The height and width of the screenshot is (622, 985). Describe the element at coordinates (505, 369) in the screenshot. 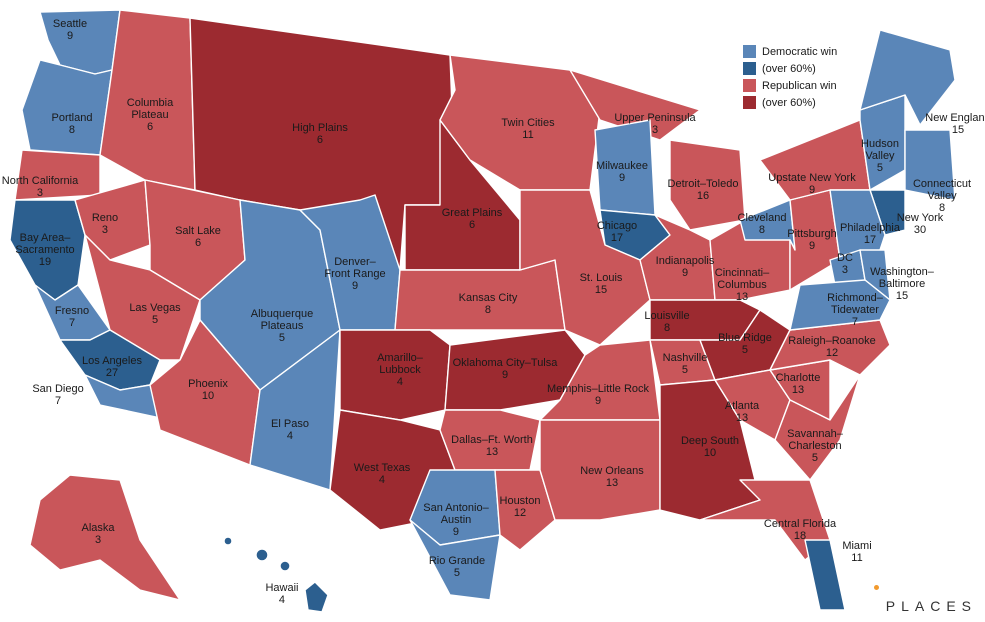

I see `region-label-okc: Oklahoma City–Tulsa 9` at that location.